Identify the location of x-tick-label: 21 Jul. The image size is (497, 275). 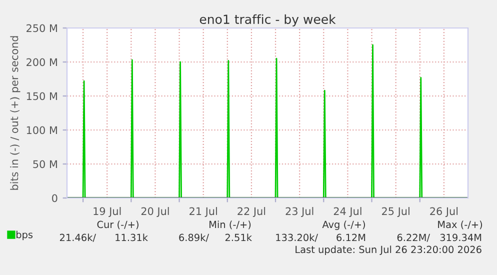
(203, 212).